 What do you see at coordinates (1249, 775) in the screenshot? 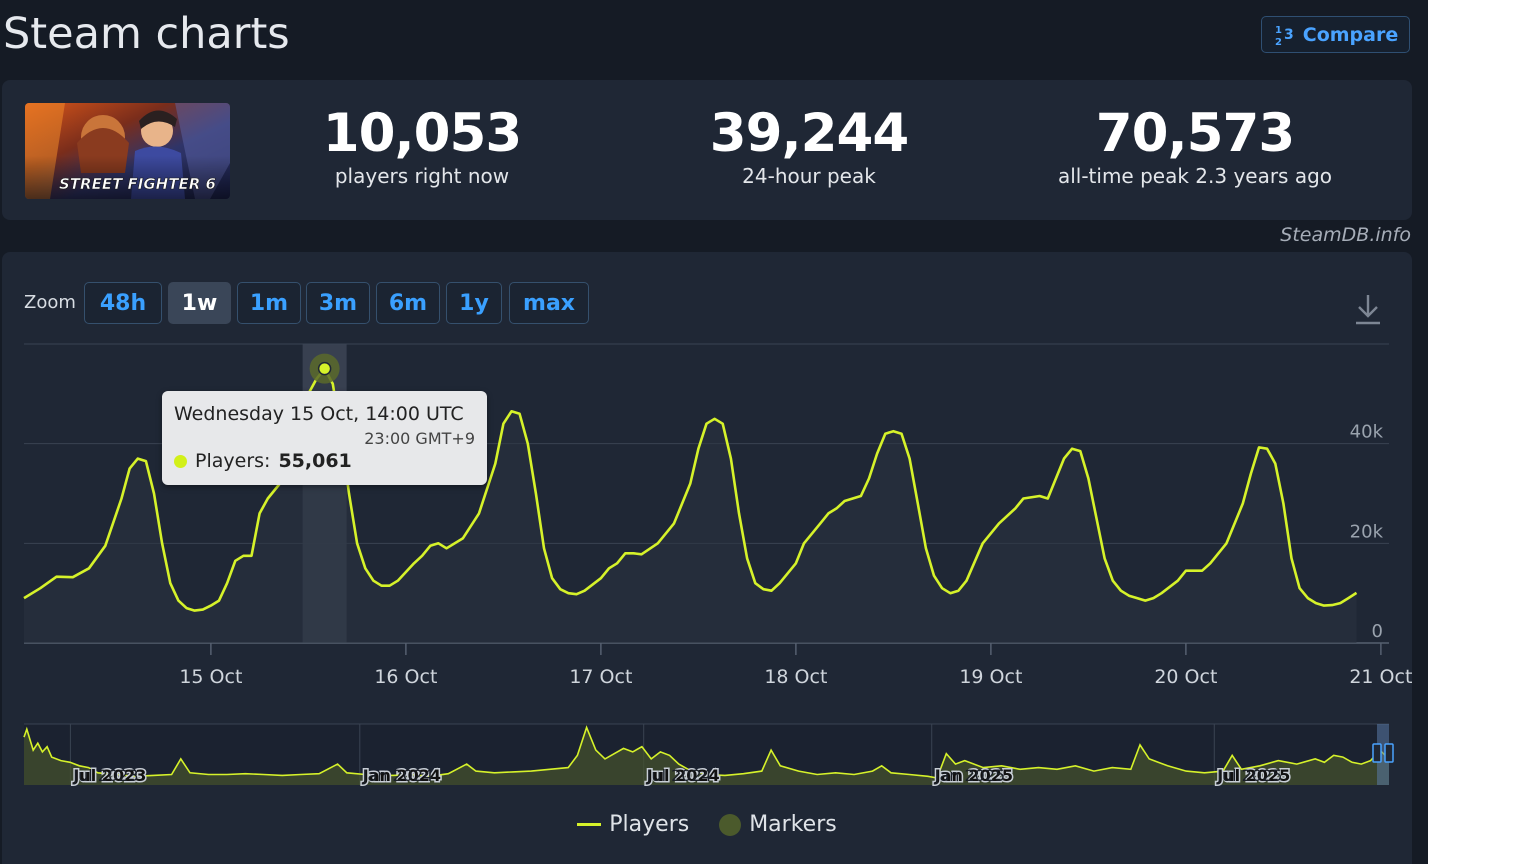
I see `navigator-tick-label-fill: Jul 2025` at bounding box center [1249, 775].